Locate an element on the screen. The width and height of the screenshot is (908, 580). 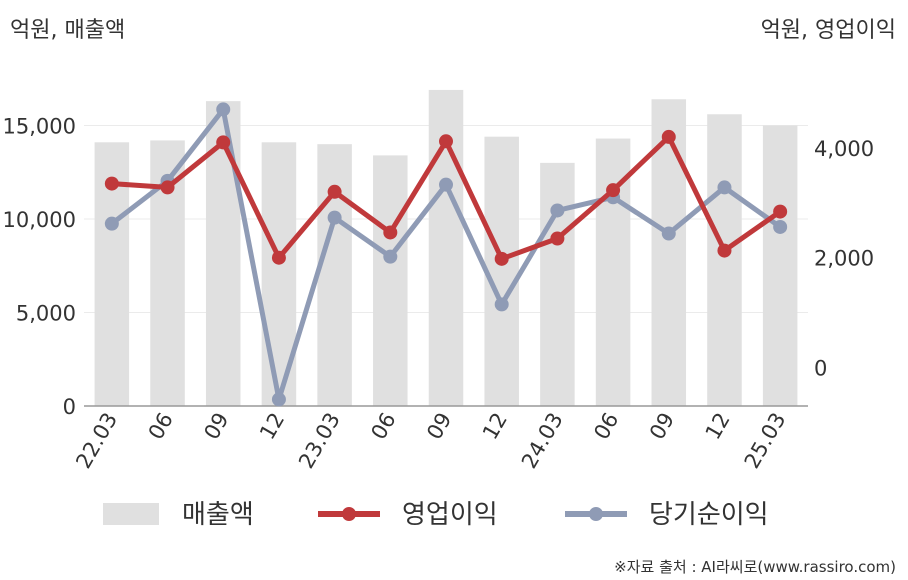
right-axis-ticks: 0 2,000 4,000 is located at coordinates (844, 259).